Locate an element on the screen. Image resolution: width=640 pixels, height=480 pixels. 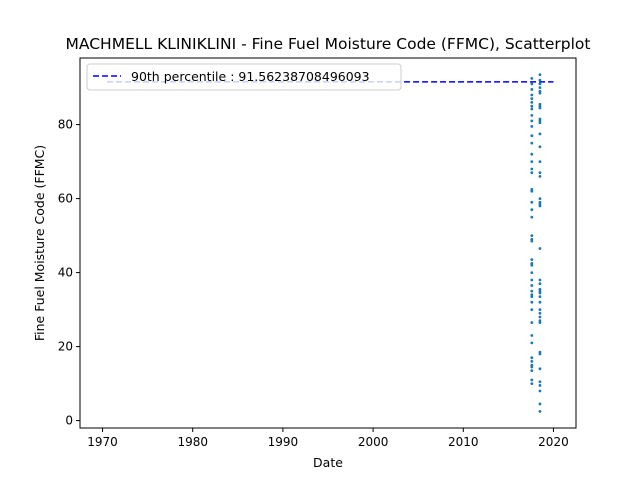
y-tick-label: 60 is located at coordinates (65, 199).